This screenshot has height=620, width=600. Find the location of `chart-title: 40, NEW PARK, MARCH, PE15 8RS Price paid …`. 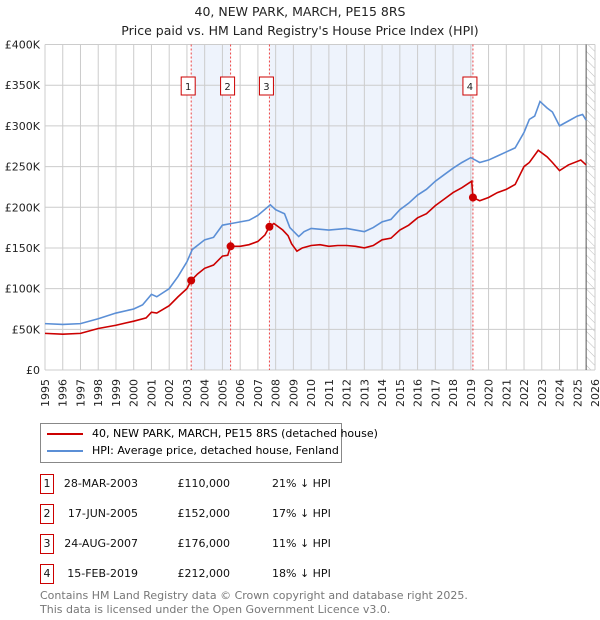

chart-title: 40, NEW PARK, MARCH, PE15 8RS Price paid … is located at coordinates (300, 21).